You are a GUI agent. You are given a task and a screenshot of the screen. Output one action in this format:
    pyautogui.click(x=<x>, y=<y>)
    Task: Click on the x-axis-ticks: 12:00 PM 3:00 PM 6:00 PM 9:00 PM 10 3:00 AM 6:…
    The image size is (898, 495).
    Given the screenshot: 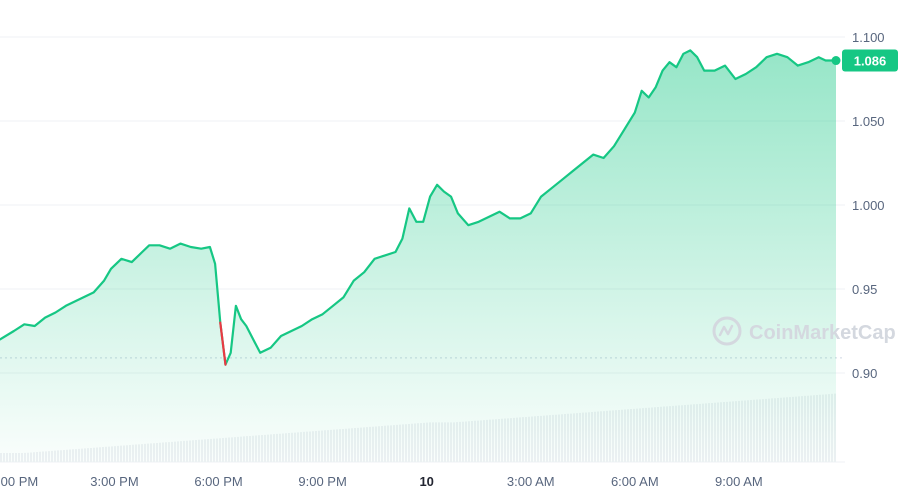 What is the action you would take?
    pyautogui.click(x=381, y=481)
    